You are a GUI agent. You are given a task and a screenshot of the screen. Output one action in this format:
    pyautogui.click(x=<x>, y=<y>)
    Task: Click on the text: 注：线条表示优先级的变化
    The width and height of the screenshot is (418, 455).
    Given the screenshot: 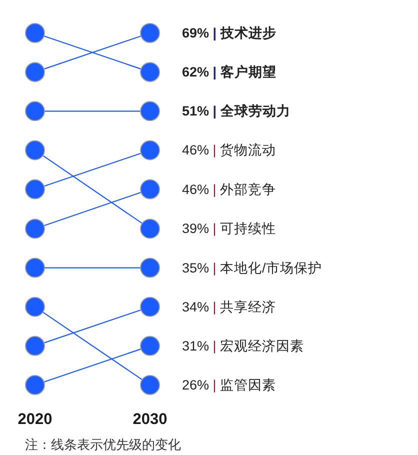 What is the action you would take?
    pyautogui.click(x=103, y=444)
    